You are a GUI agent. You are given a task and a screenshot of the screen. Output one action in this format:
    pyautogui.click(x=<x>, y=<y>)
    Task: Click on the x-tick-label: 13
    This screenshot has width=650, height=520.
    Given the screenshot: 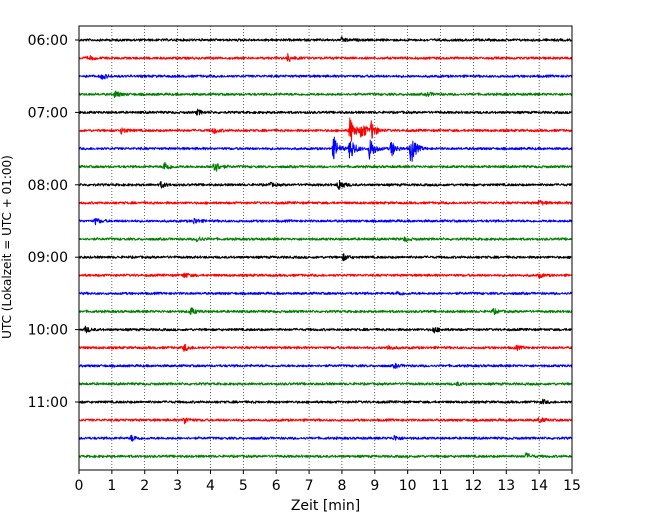 What is the action you would take?
    pyautogui.click(x=506, y=486)
    